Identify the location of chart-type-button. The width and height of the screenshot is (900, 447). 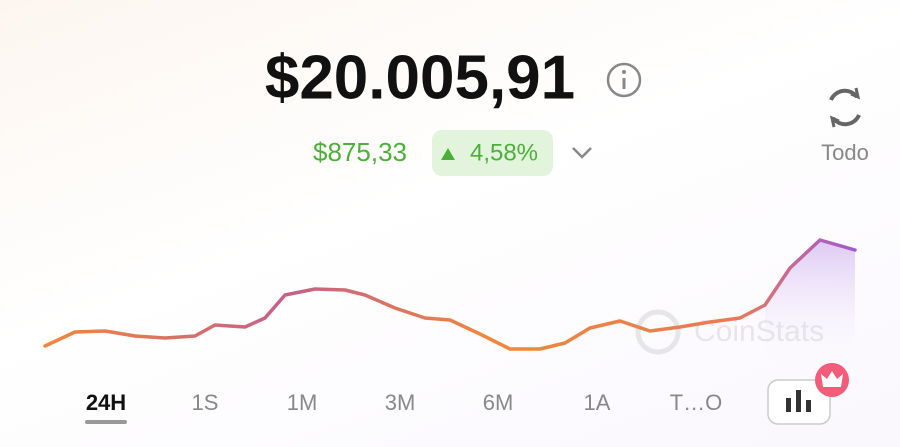
(808, 394).